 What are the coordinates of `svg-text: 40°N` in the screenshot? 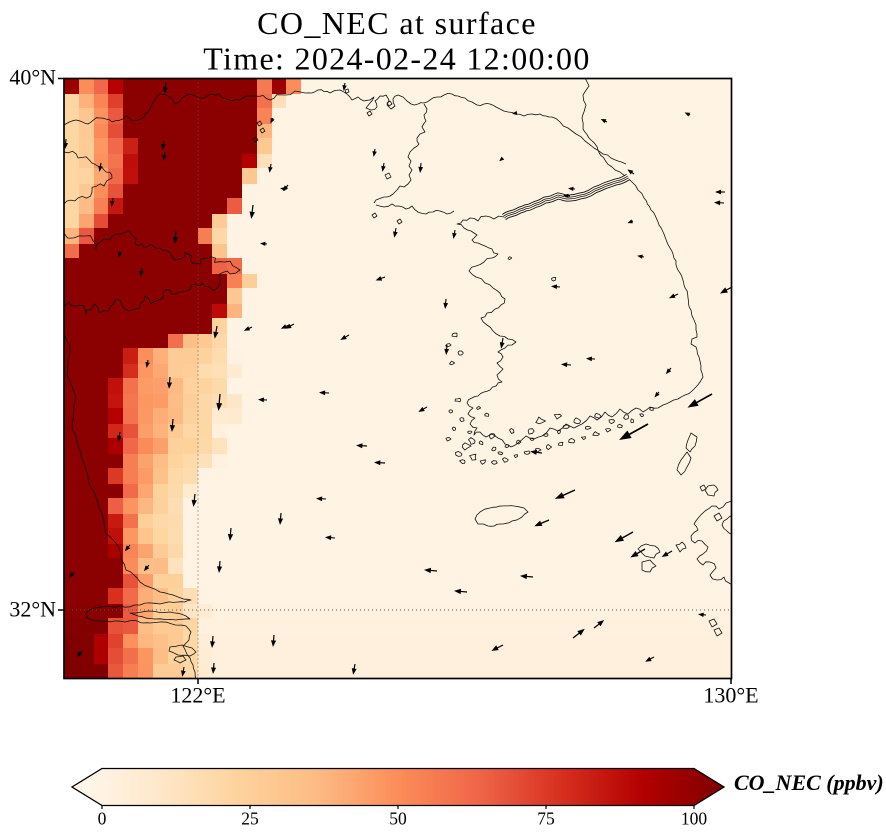 It's located at (32, 77).